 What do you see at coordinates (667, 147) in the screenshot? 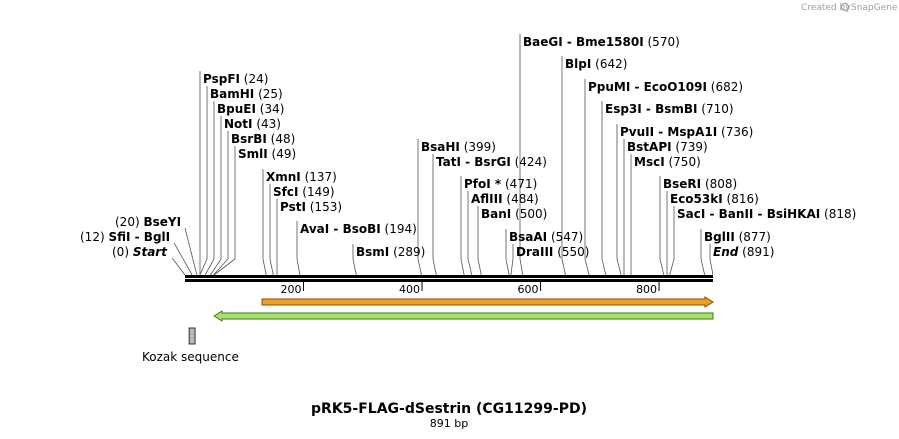
I see `site-label: BstAPI (739)` at bounding box center [667, 147].